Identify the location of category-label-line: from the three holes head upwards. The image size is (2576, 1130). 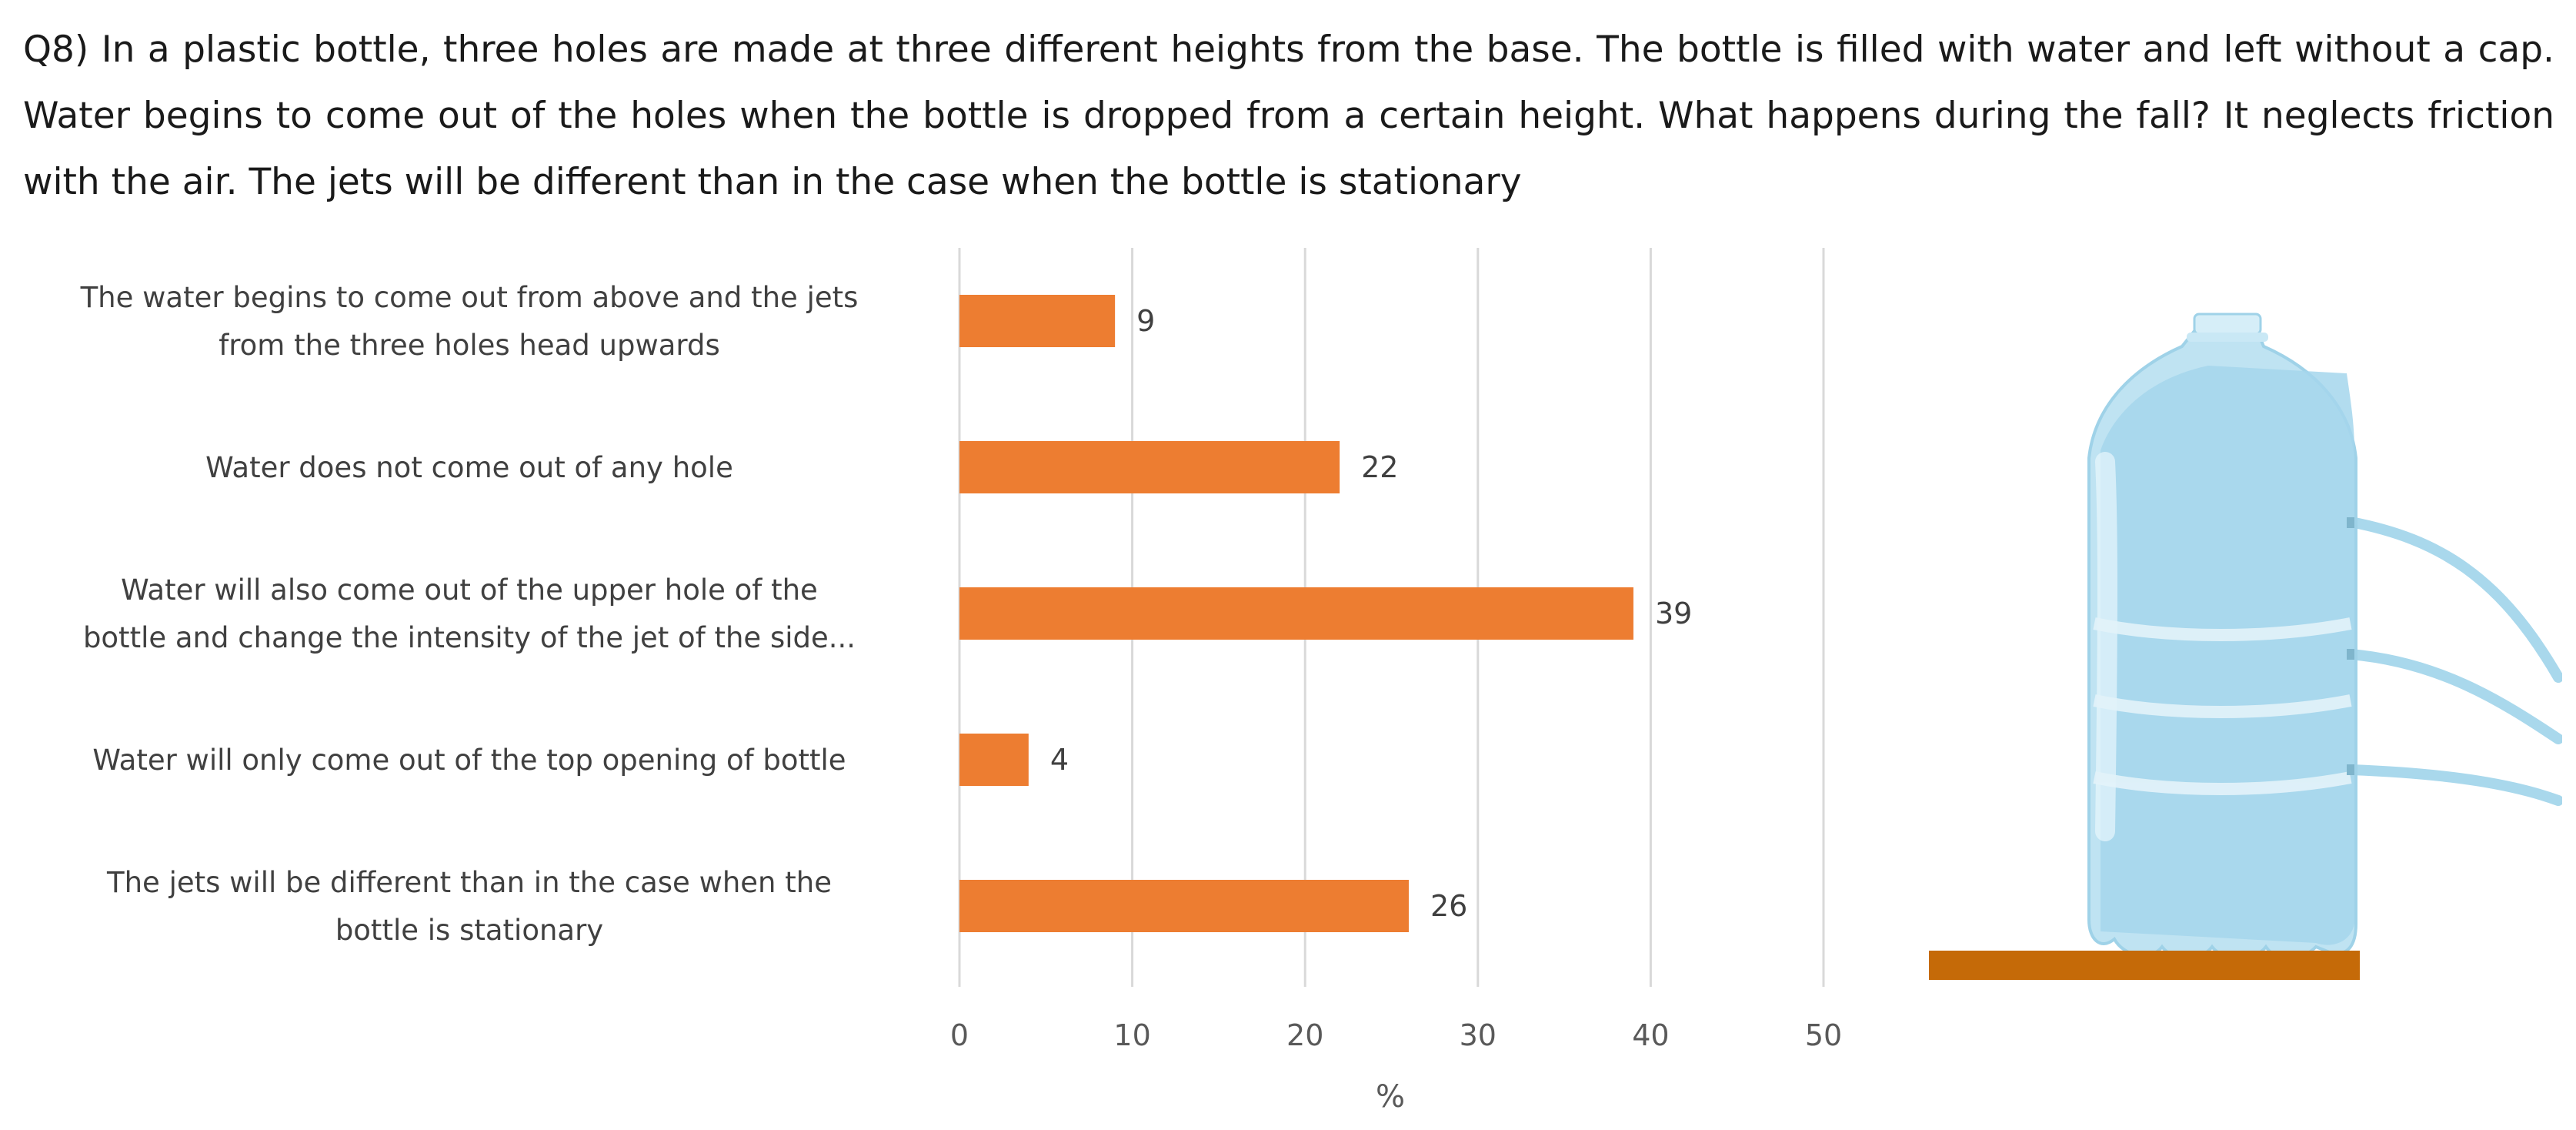
(469, 345).